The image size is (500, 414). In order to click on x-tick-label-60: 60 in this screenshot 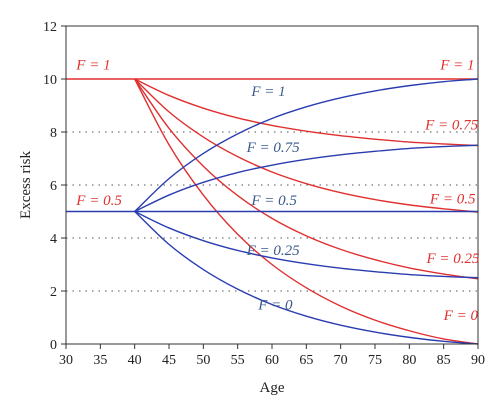, I will do `click(272, 360)`.